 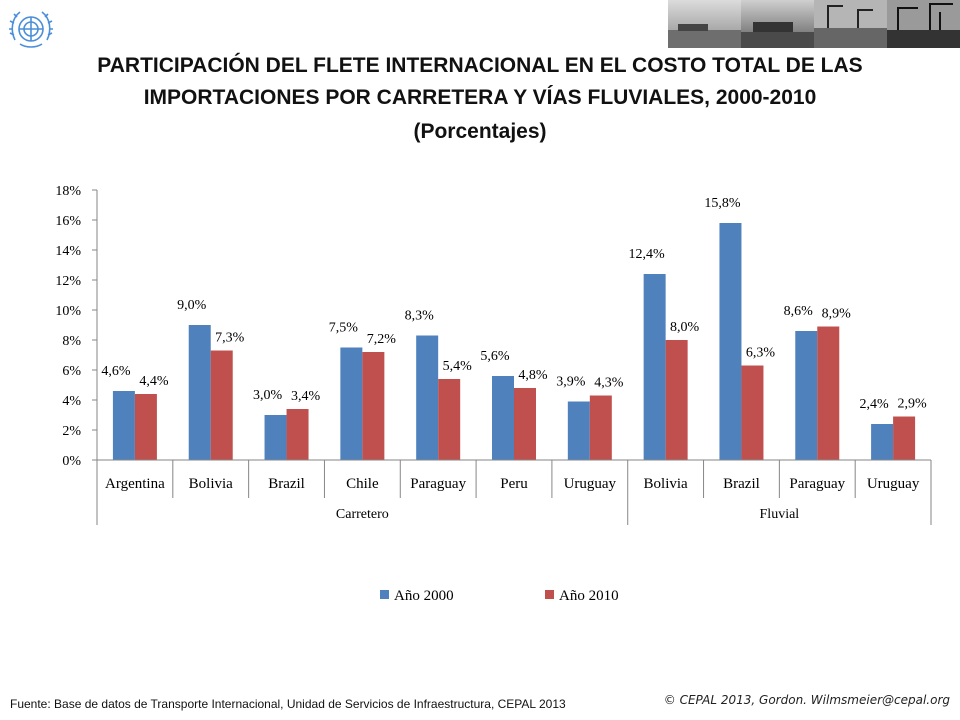 I want to click on y-tick-label: 14%, so click(x=68, y=251).